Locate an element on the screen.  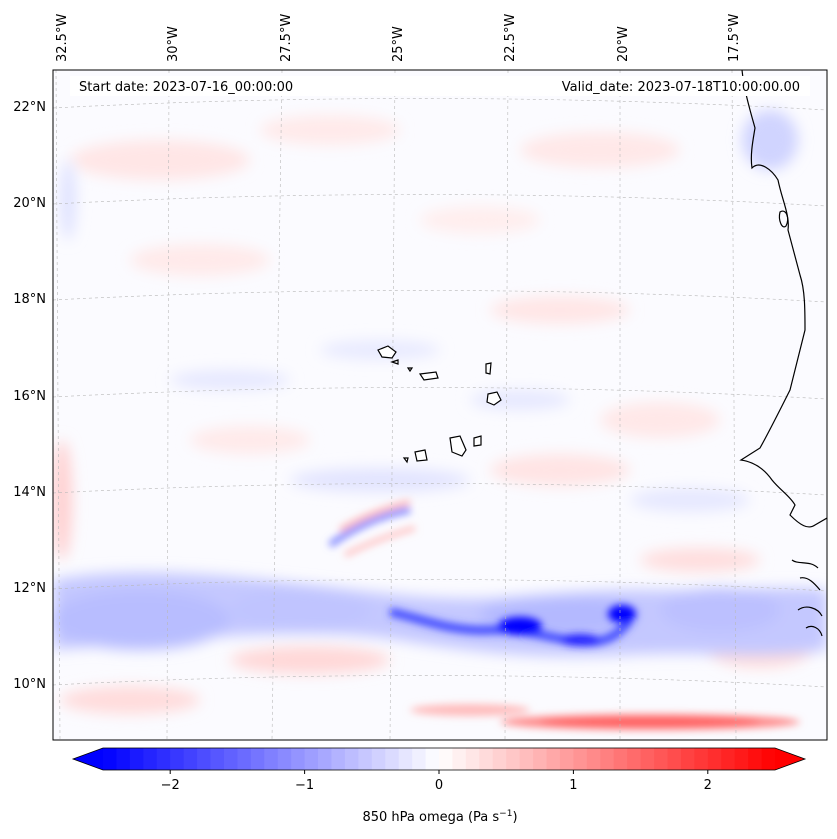
start-date-label: Start date: 2023-07-16_00:00:00 is located at coordinates (186, 87).